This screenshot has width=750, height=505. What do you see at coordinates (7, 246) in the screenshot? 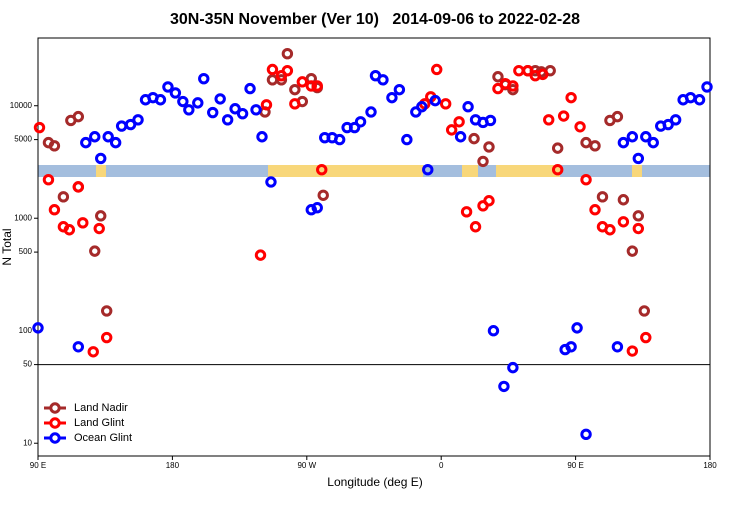
I see `y-axis-label: N Total` at bounding box center [7, 246].